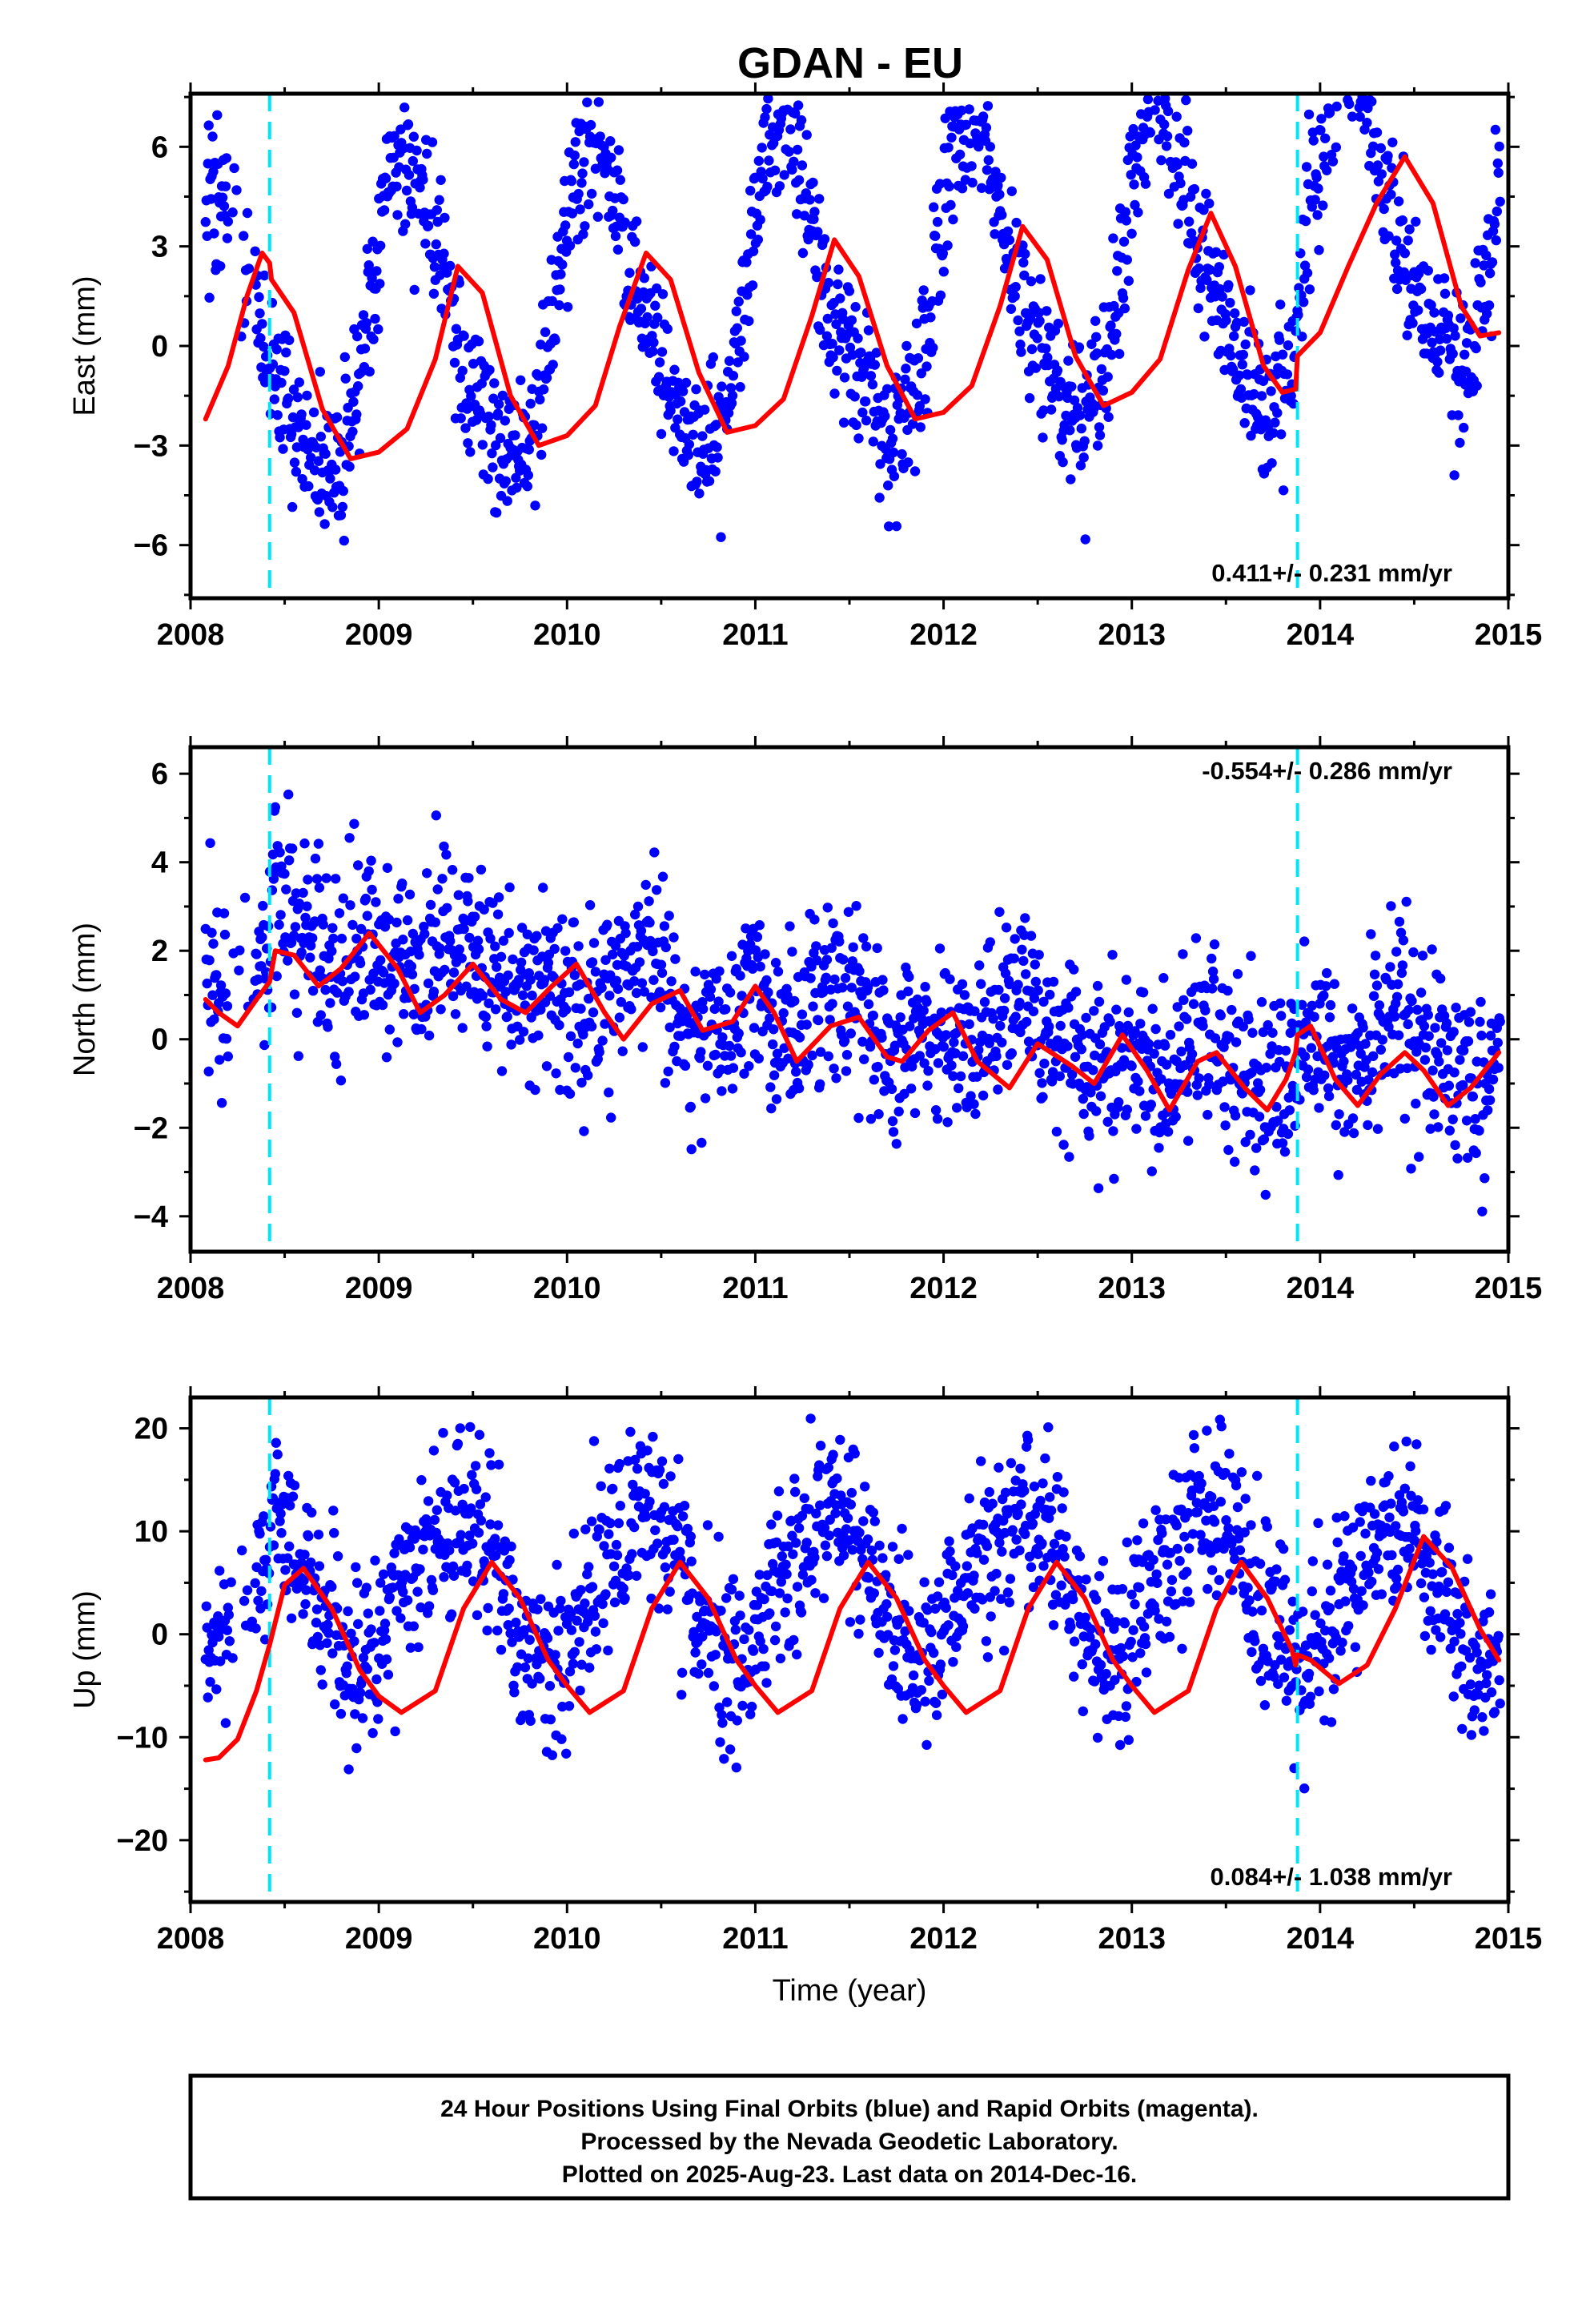 This screenshot has width=1586, height=2324. I want to click on x-tick-label: 2015, so click(1509, 1288).